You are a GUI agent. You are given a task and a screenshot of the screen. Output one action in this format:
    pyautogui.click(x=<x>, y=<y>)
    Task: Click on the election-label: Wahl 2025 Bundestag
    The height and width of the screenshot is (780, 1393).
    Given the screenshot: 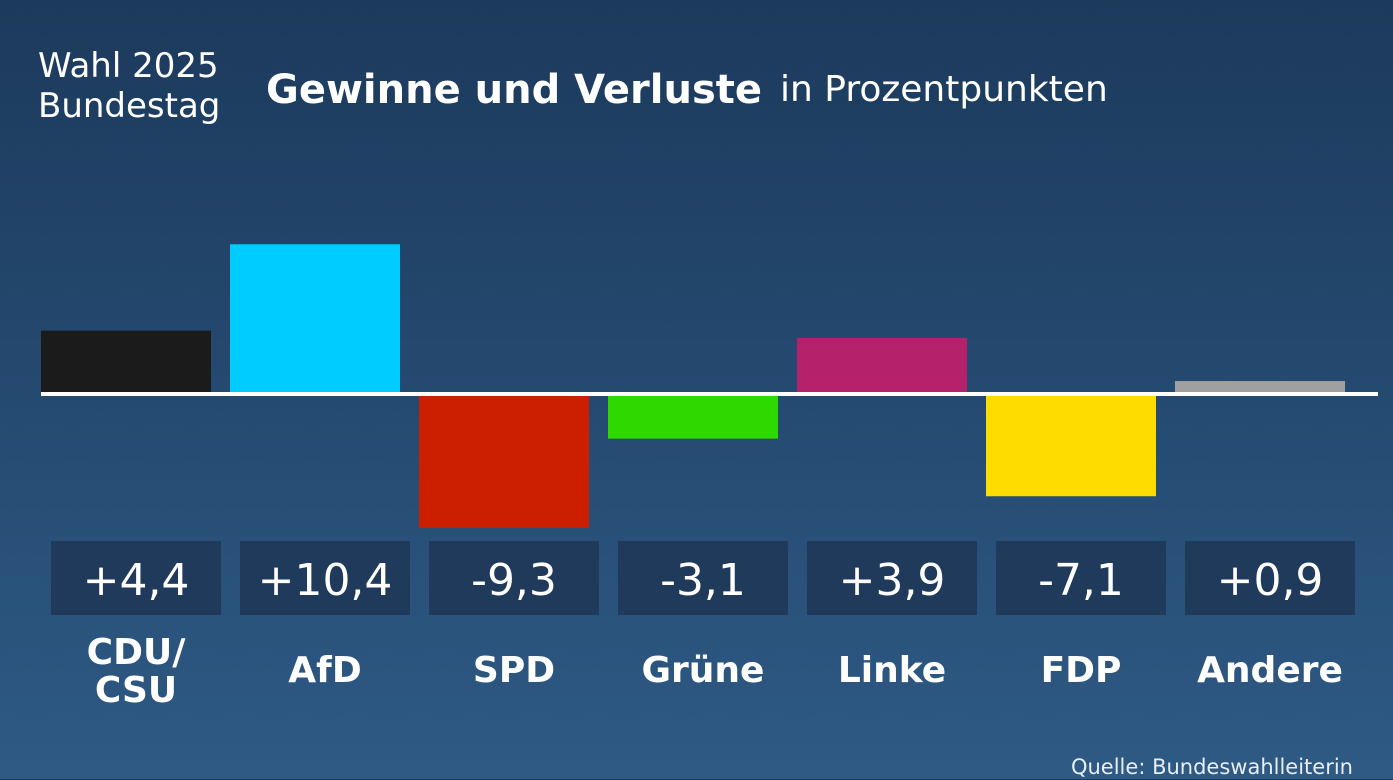 What is the action you would take?
    pyautogui.click(x=129, y=86)
    